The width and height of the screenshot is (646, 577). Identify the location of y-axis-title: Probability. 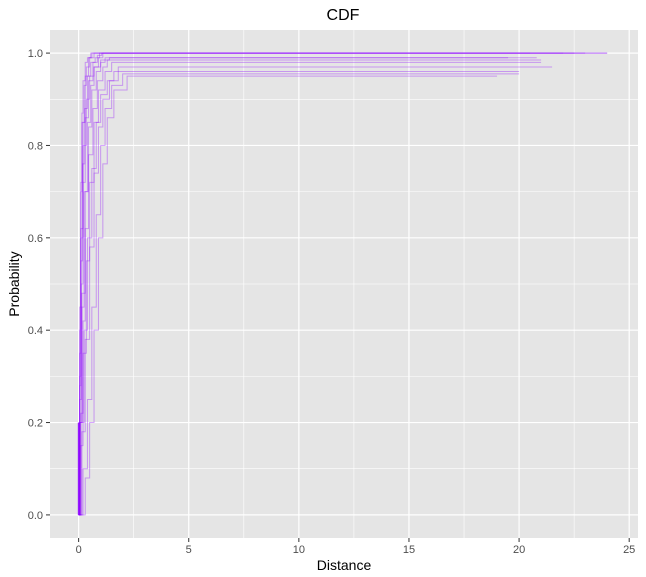
(14, 283).